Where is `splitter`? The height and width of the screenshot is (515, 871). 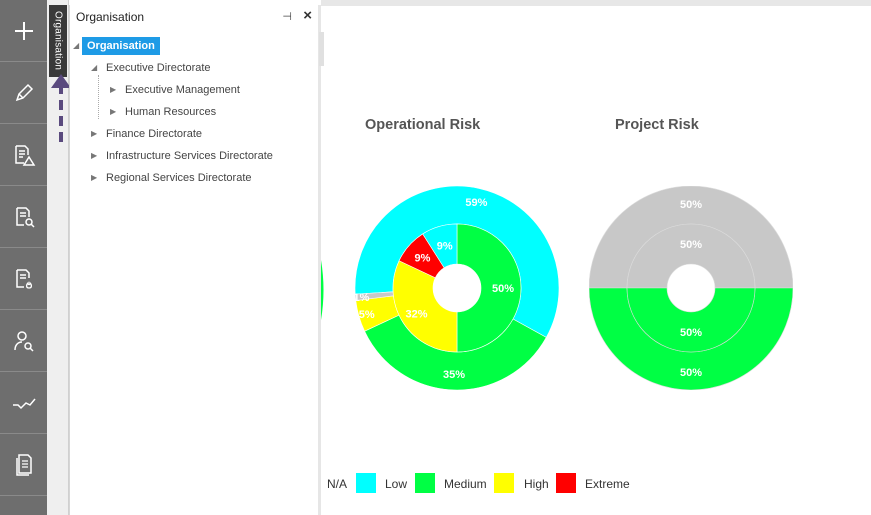
splitter is located at coordinates (319, 260).